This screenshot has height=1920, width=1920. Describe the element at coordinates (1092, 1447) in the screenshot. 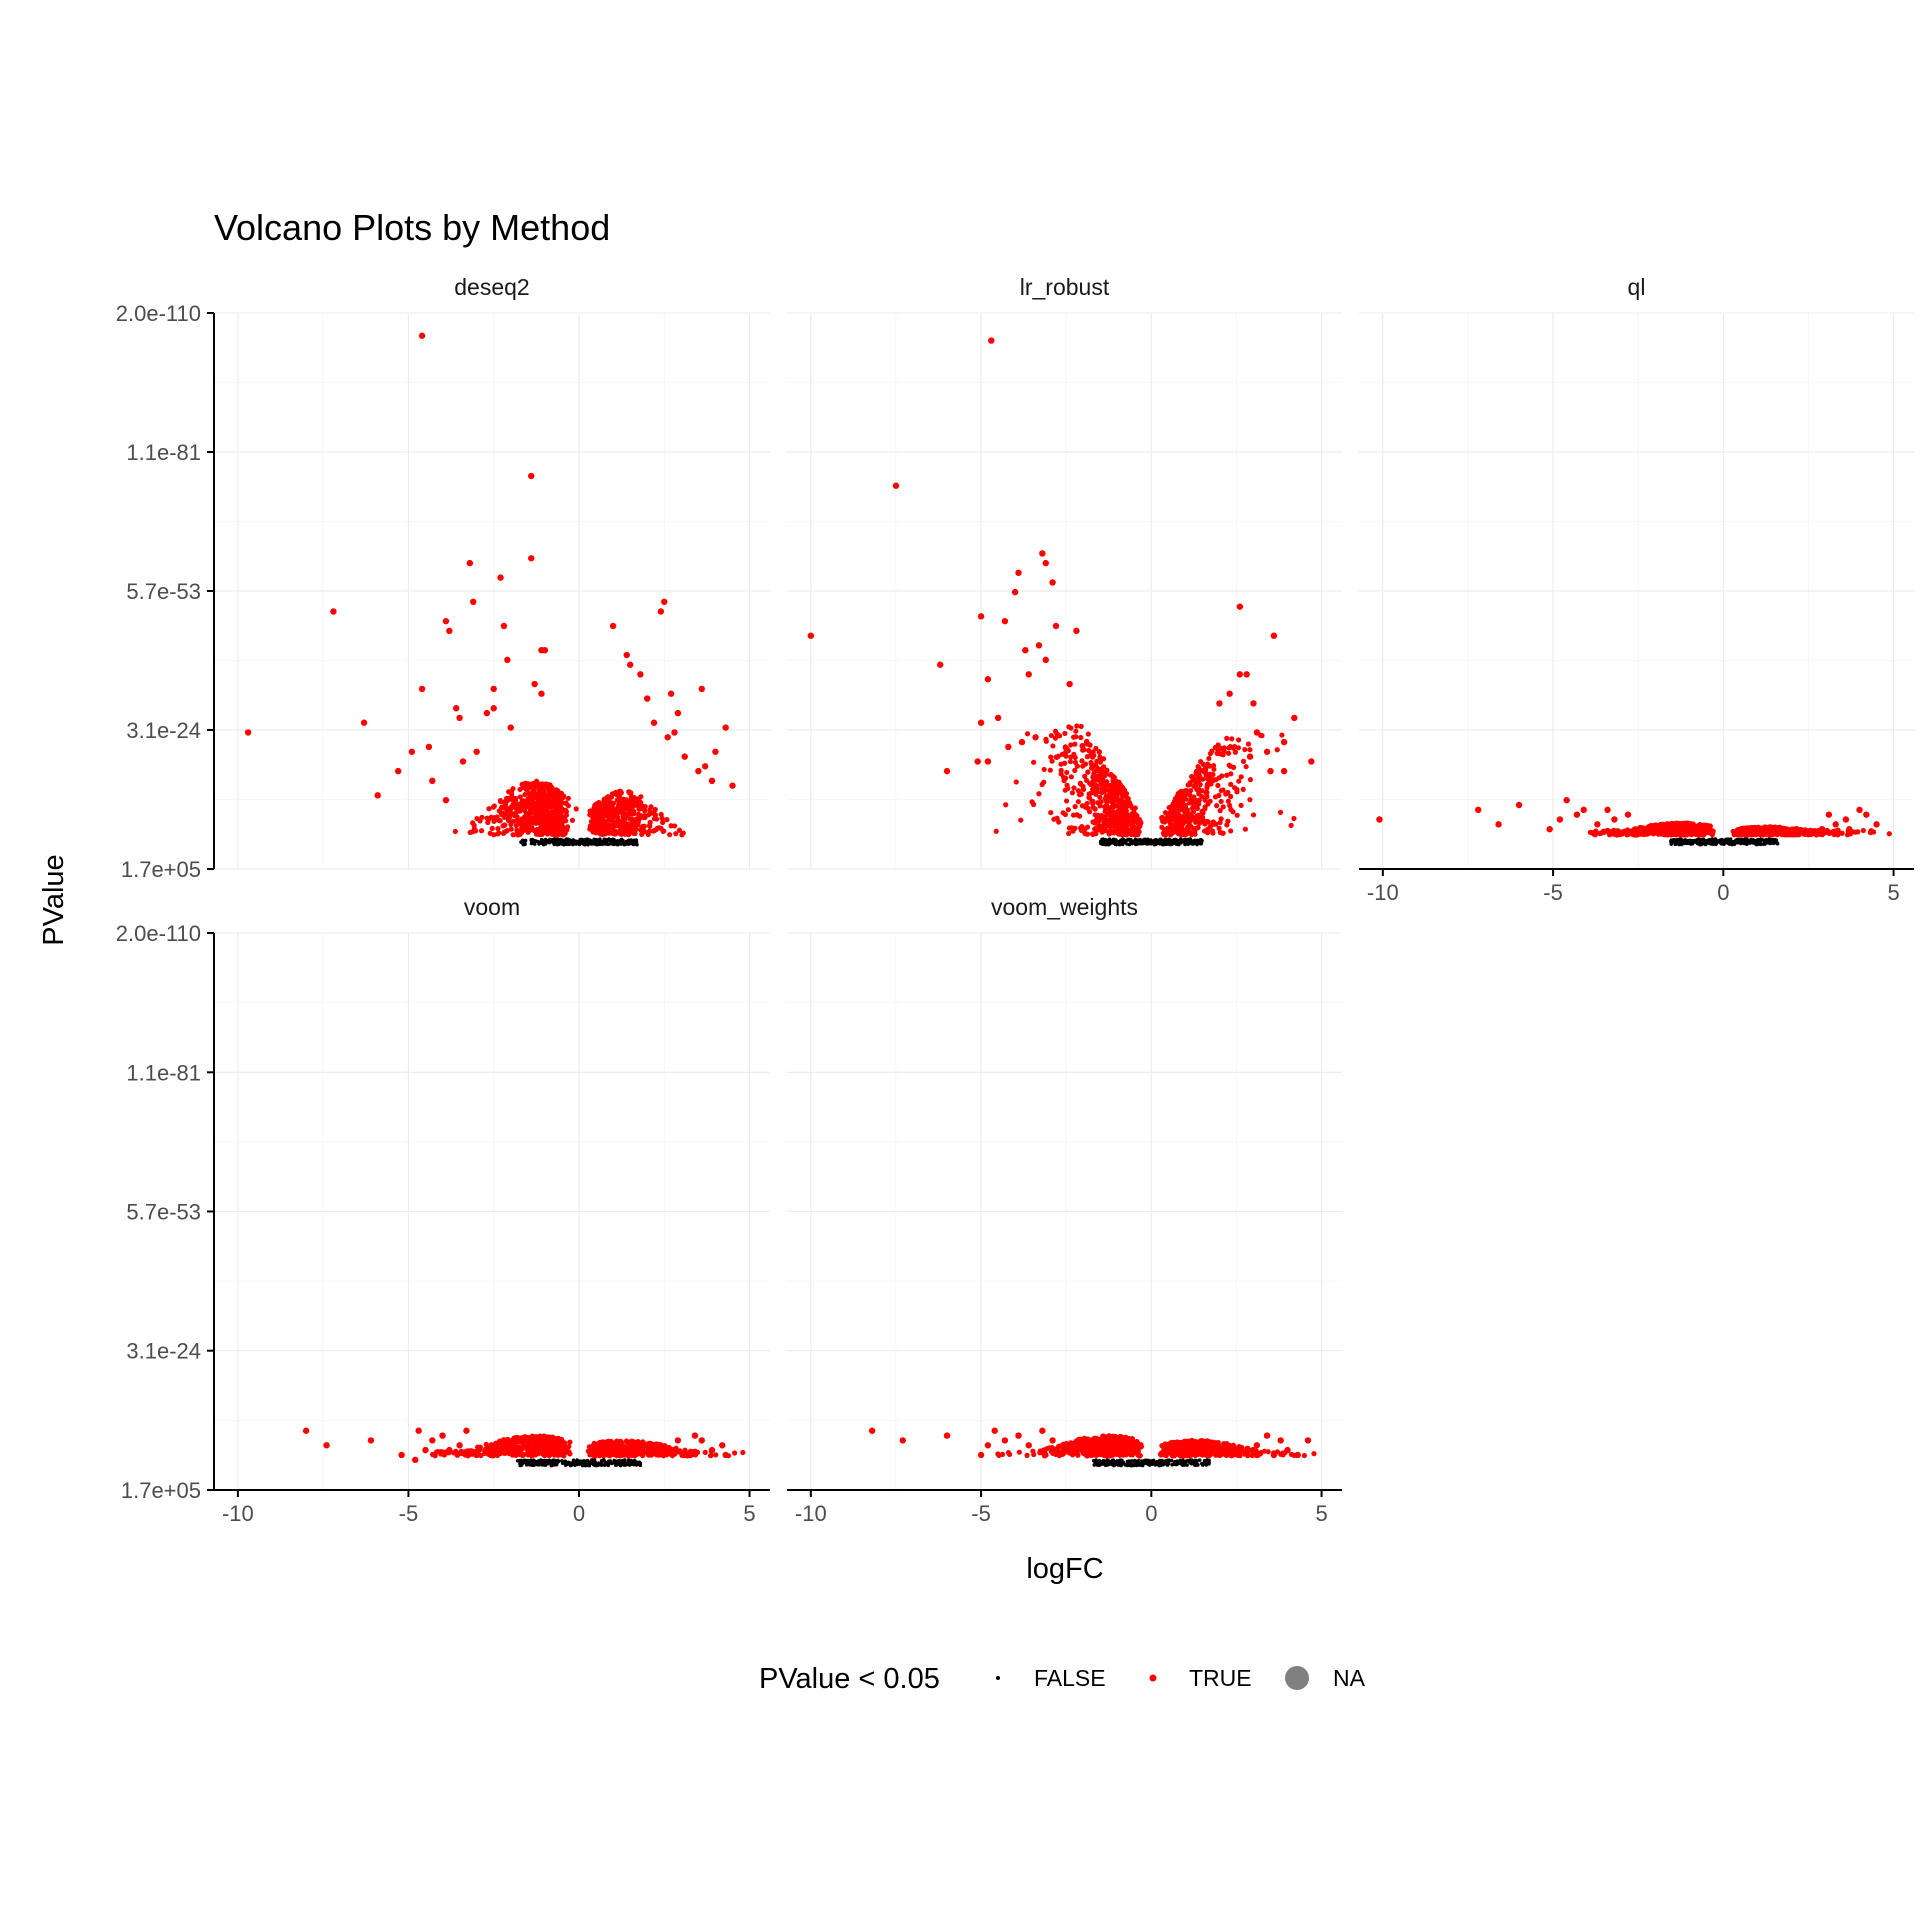

I see `points-voom_weights` at that location.